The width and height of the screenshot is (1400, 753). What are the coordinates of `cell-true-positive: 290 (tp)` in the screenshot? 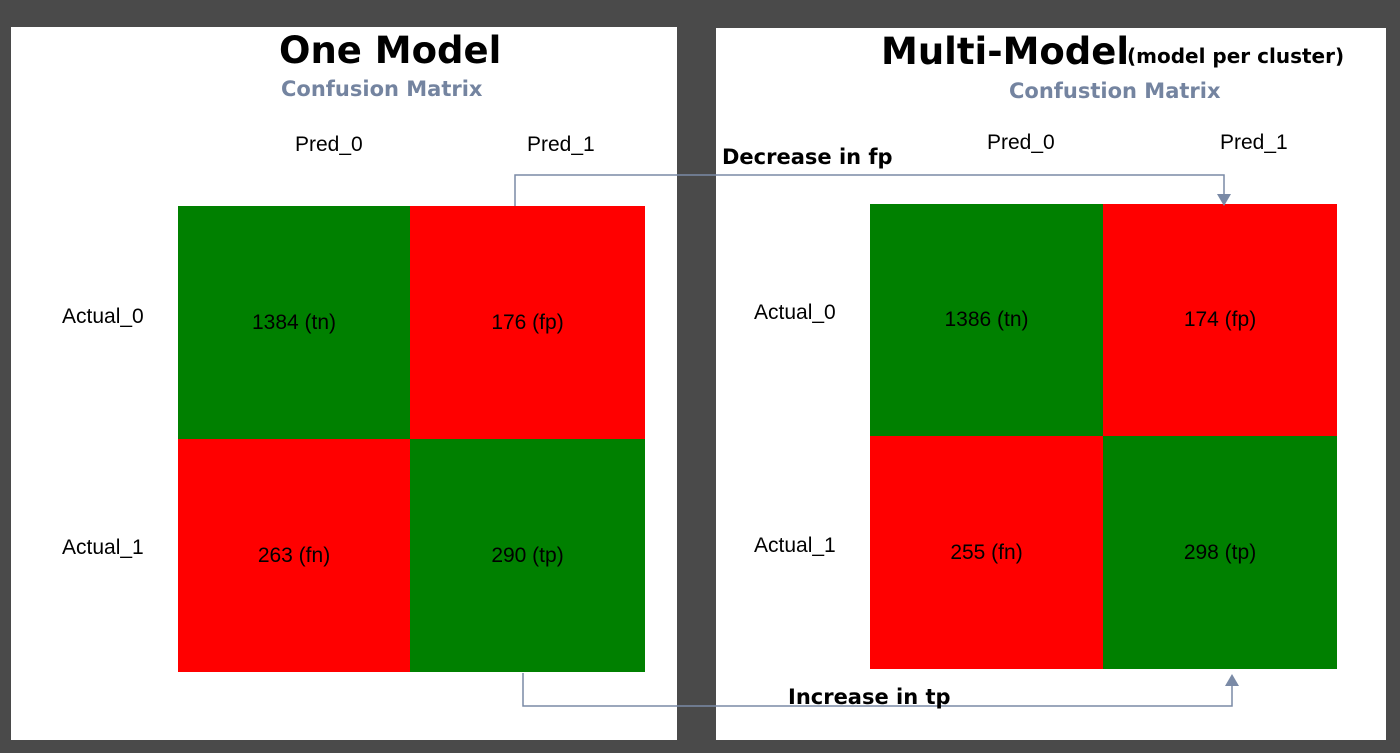 It's located at (527, 555).